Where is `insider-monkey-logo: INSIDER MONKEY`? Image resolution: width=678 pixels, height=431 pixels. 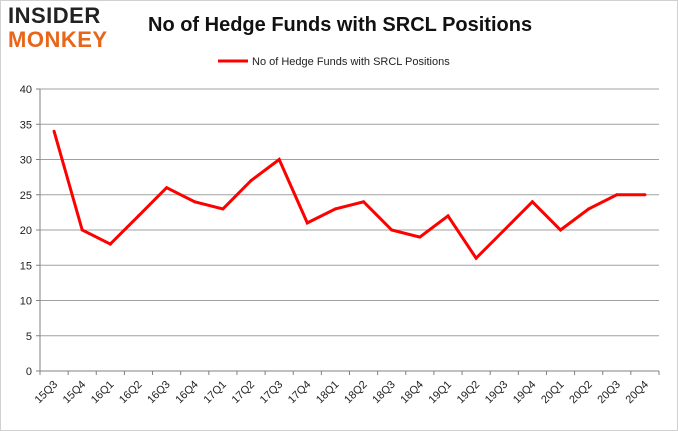
insider-monkey-logo: INSIDER MONKEY is located at coordinates (68, 30).